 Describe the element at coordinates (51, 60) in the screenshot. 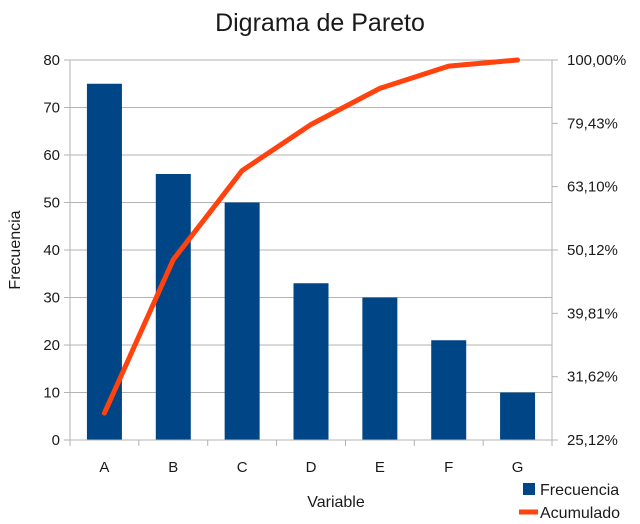

I see `y-tick-label: 80` at that location.